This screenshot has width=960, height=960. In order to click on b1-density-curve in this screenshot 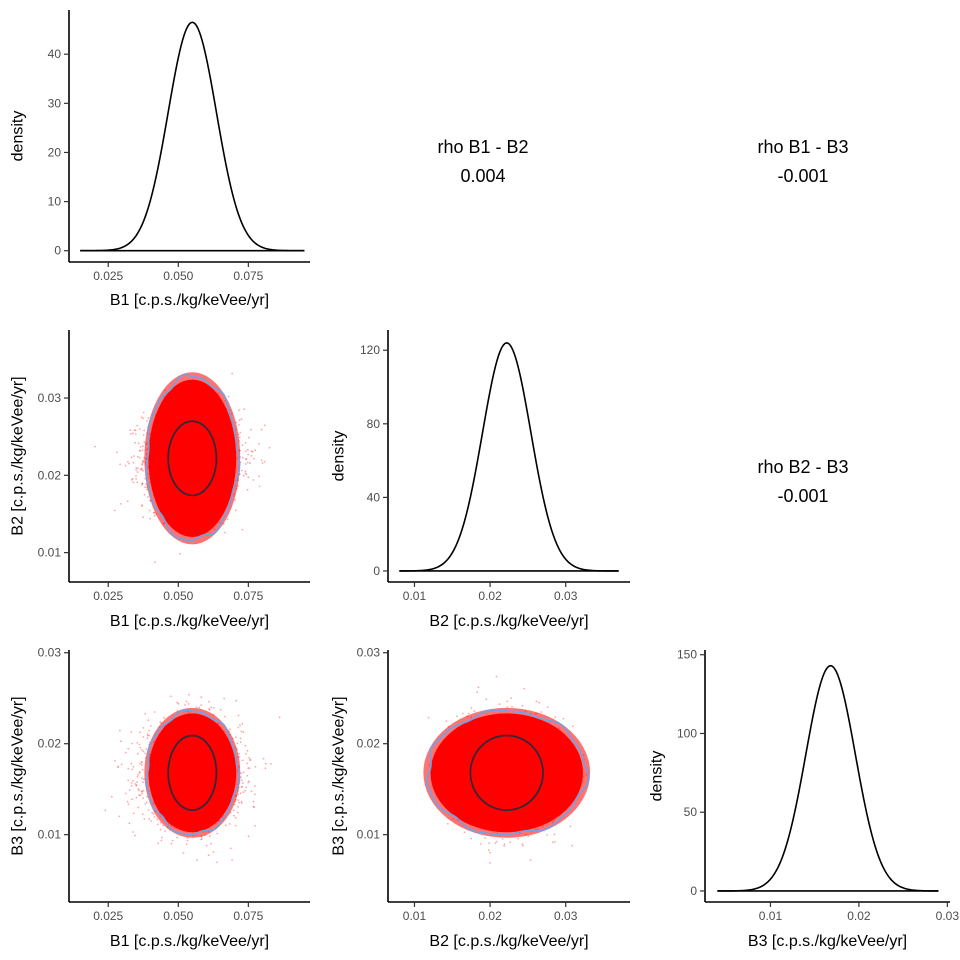, I will do `click(192, 136)`.